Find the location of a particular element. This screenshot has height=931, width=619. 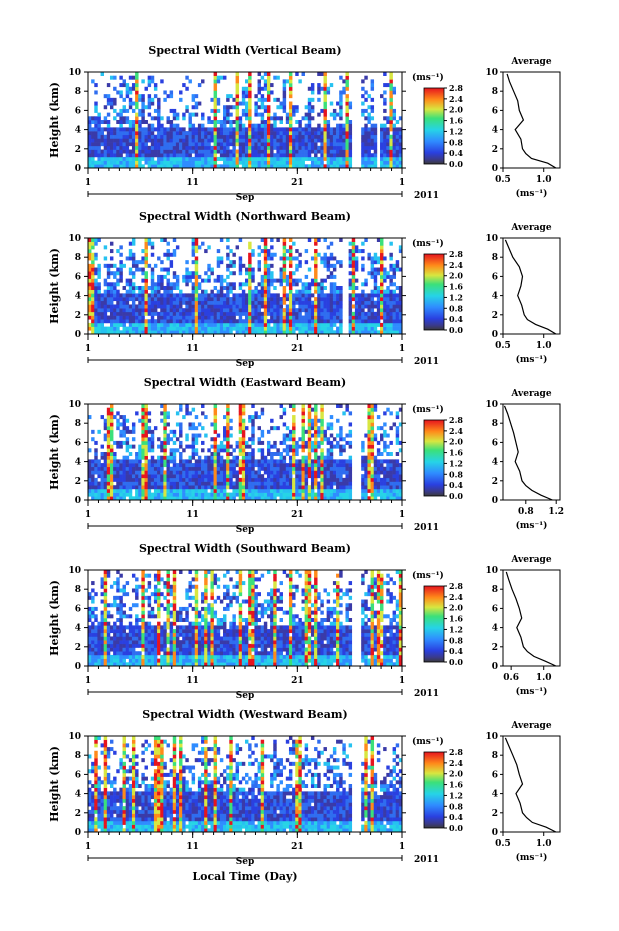

average-x-tick-label: 0.8 is located at coordinates (526, 512).